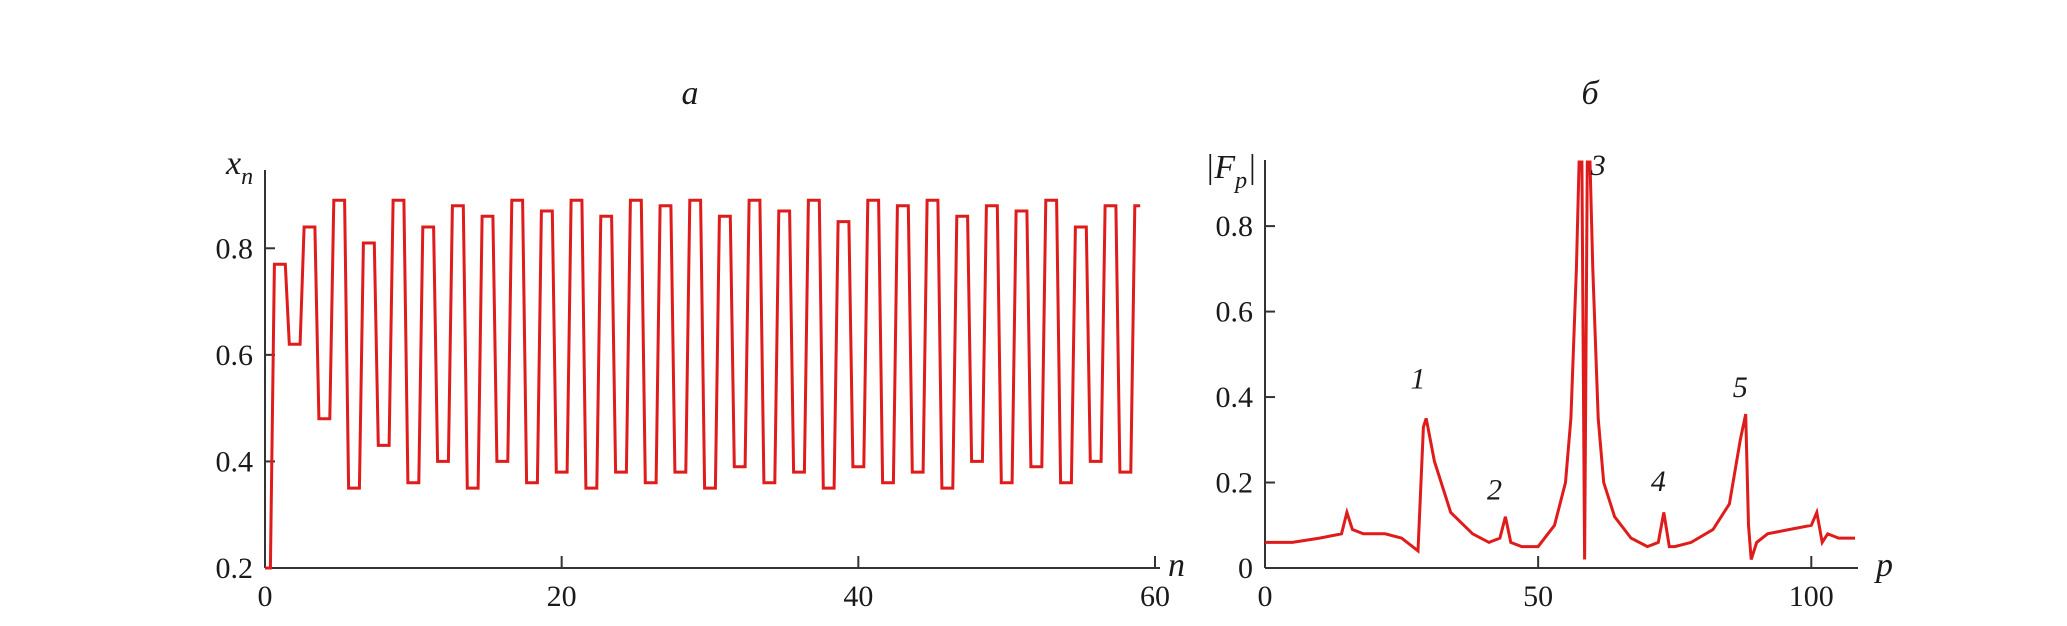  I want to click on panel-a-y-axis-label: xn, so click(239, 167).